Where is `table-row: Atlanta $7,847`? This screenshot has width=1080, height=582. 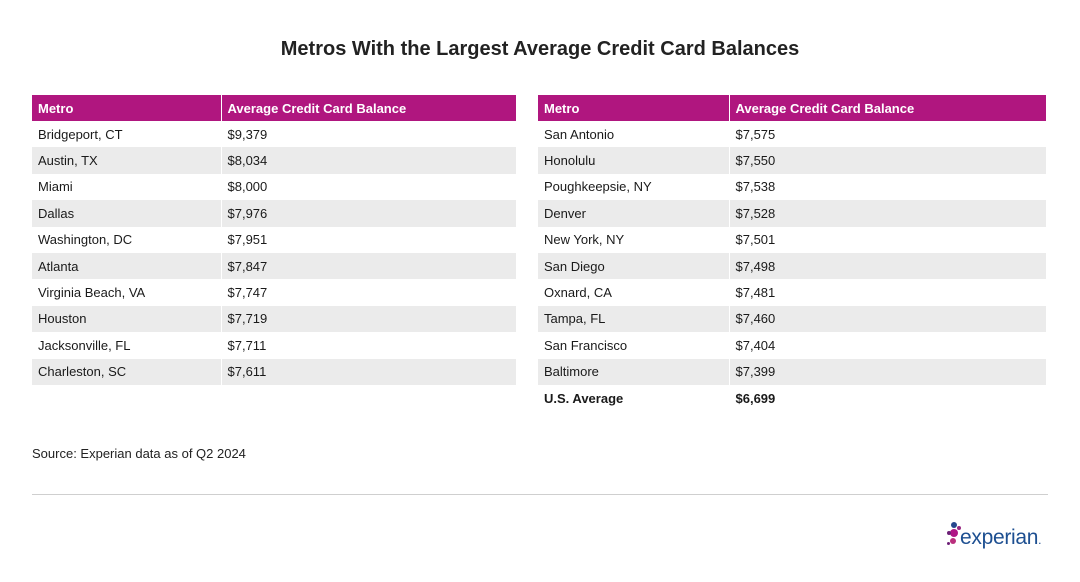
table-row: Atlanta $7,847 is located at coordinates (274, 266).